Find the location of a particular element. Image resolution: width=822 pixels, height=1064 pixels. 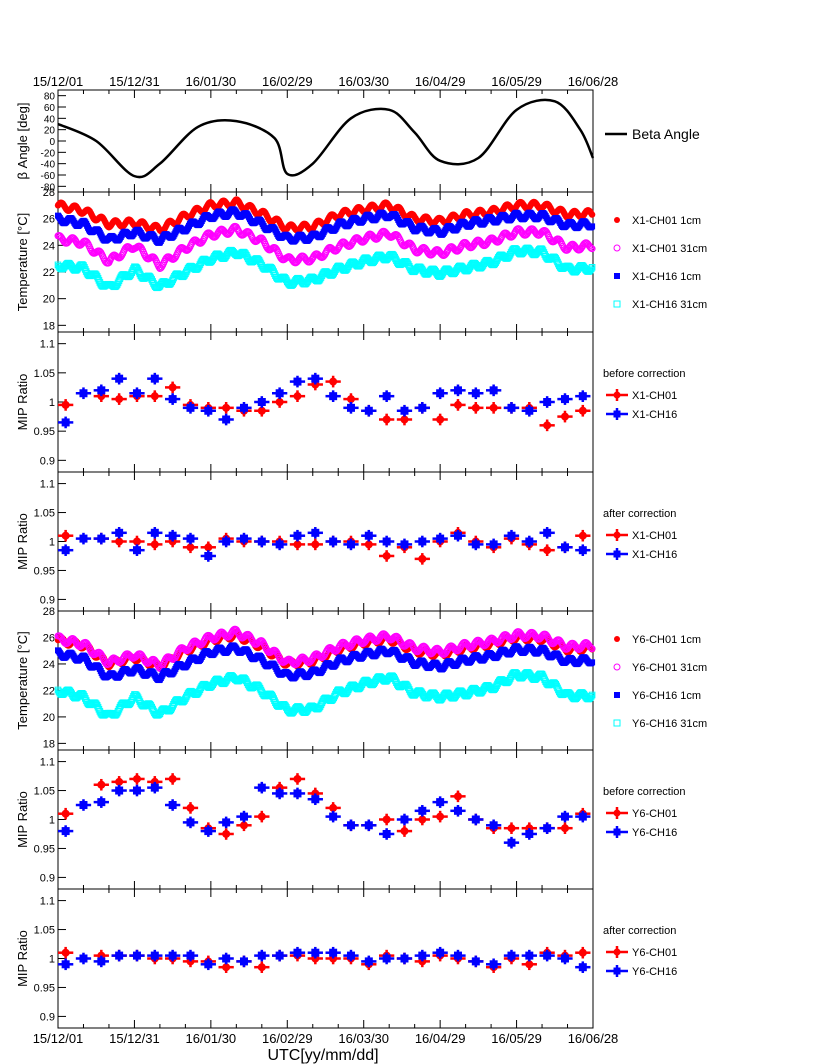

x-tick-label-bottom: 15/12/01 is located at coordinates (58, 1038).